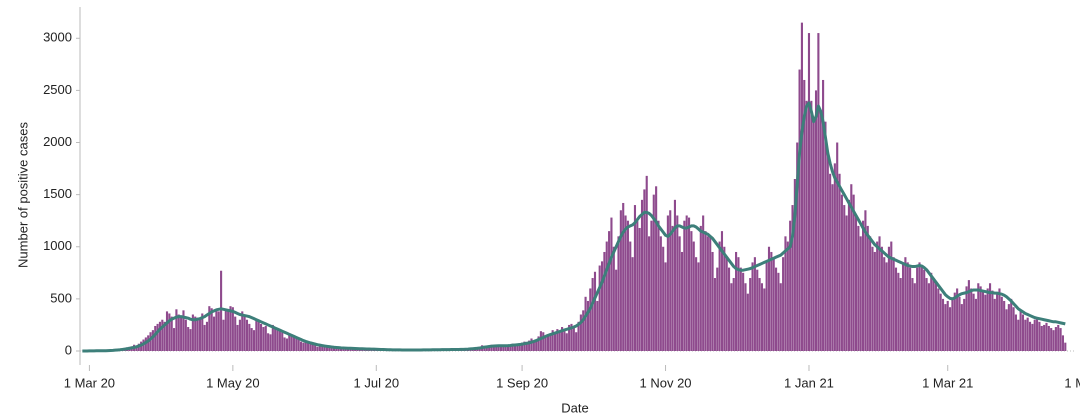 The width and height of the screenshot is (1080, 419). What do you see at coordinates (61, 297) in the screenshot?
I see `y-tick-label: 500` at bounding box center [61, 297].